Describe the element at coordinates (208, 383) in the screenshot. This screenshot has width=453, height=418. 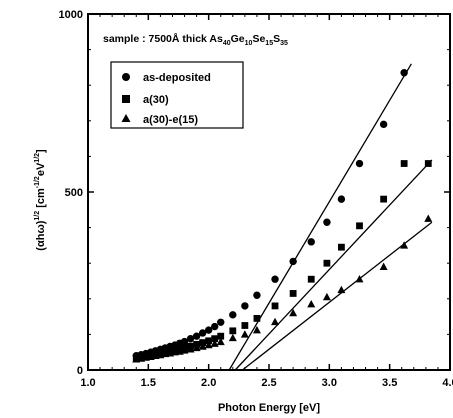
I see `x-tick-label: 2.0` at that location.